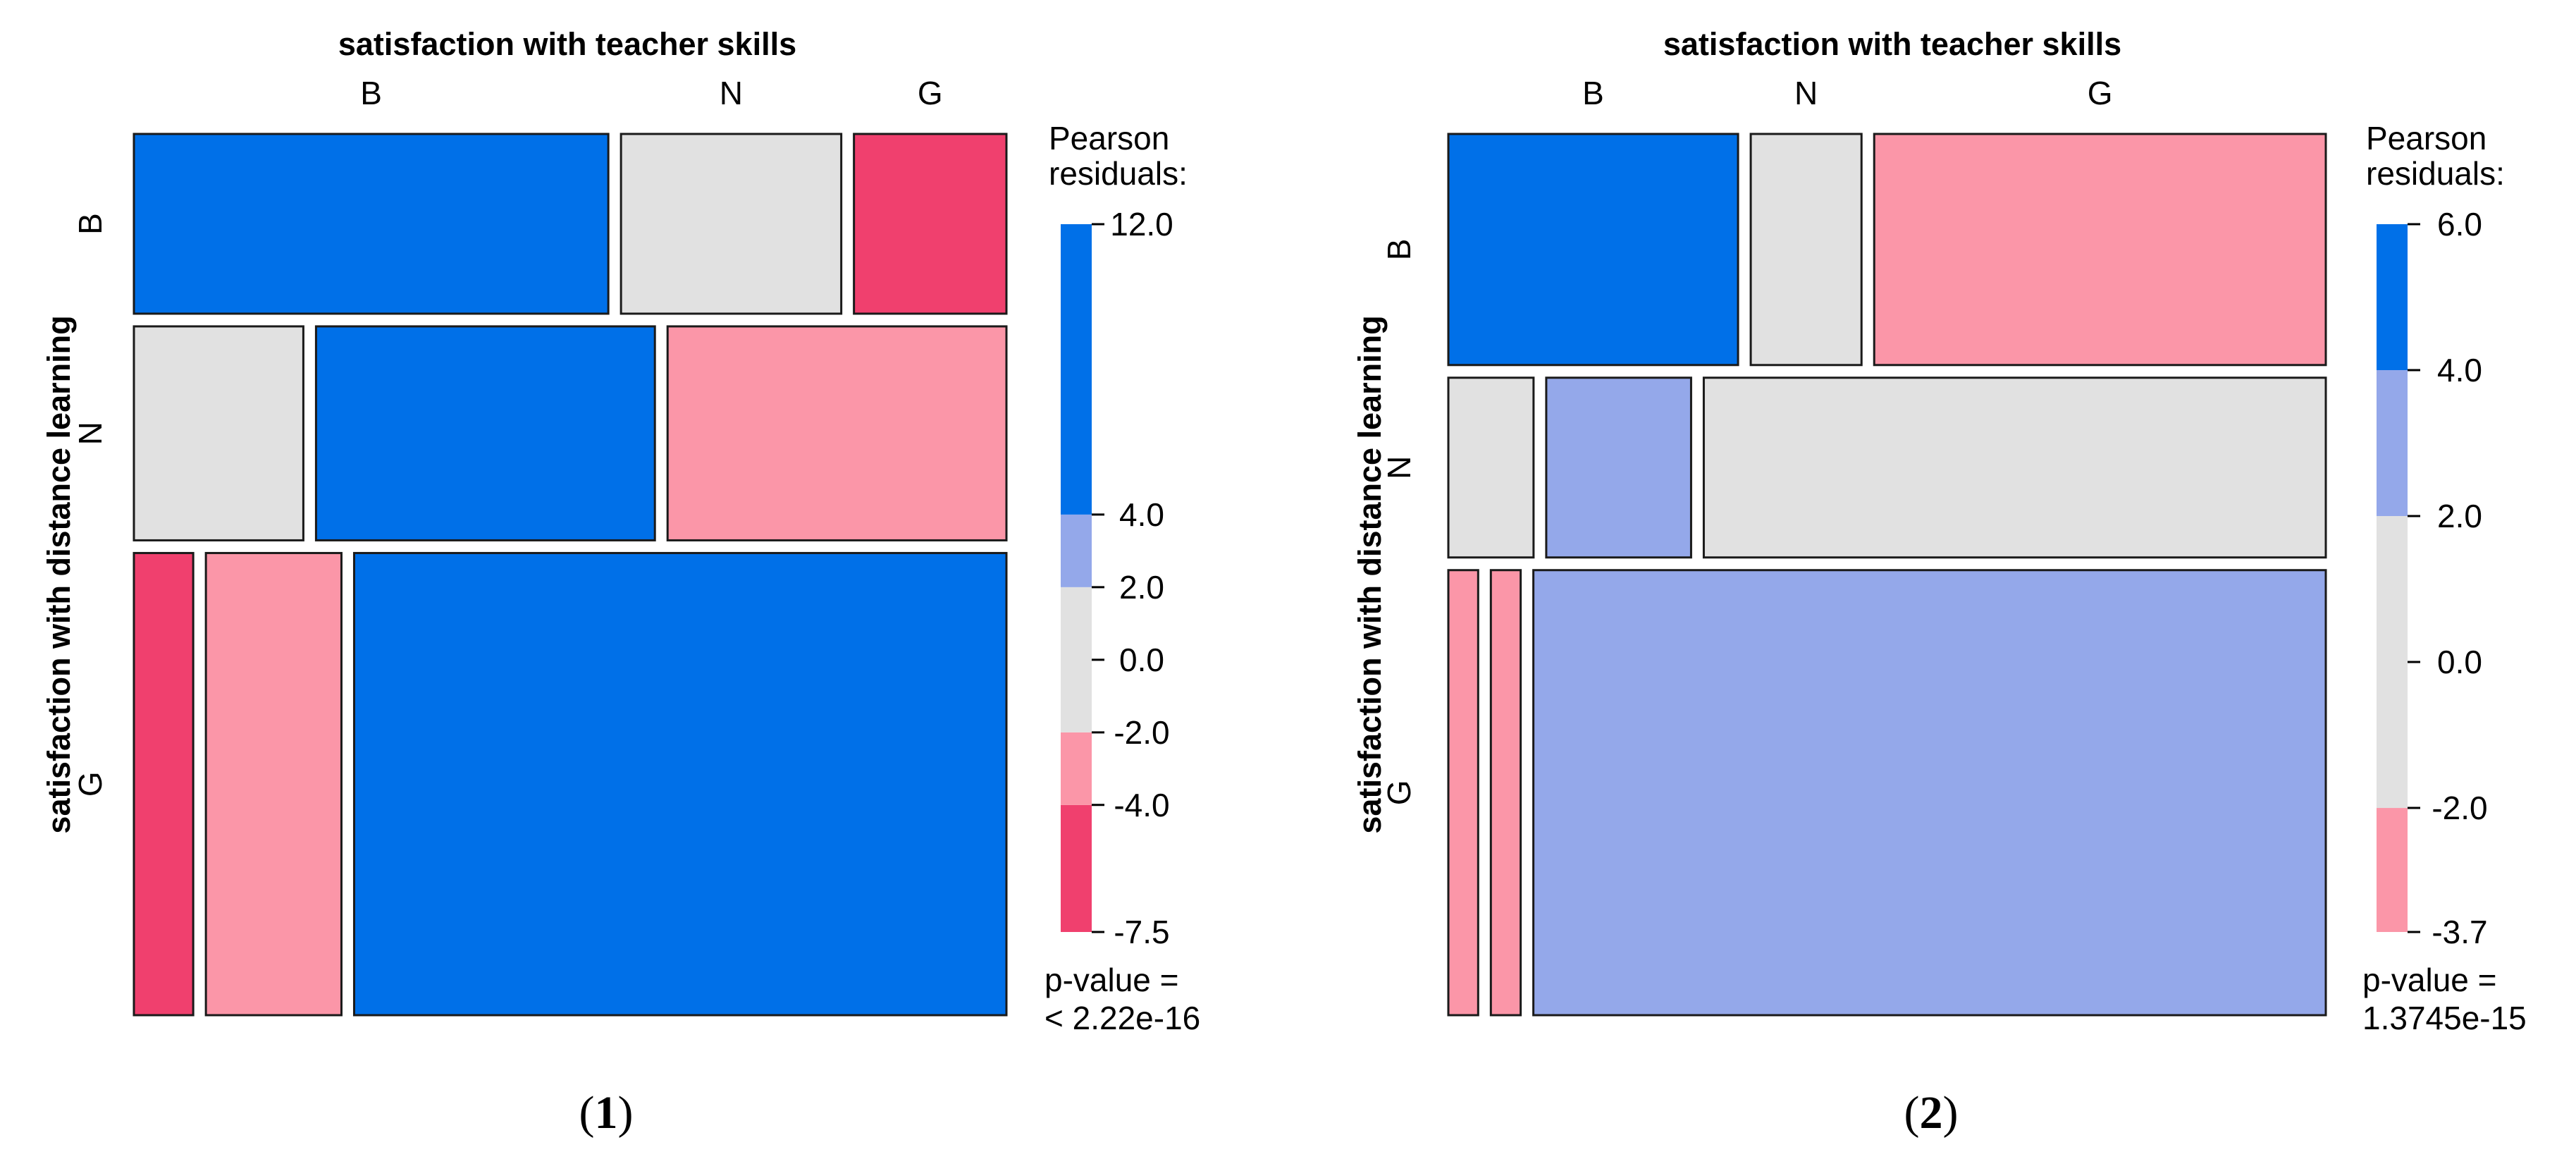 The height and width of the screenshot is (1159, 2576). What do you see at coordinates (1141, 805) in the screenshot?
I see `legend-tick-label: -4.0` at bounding box center [1141, 805].